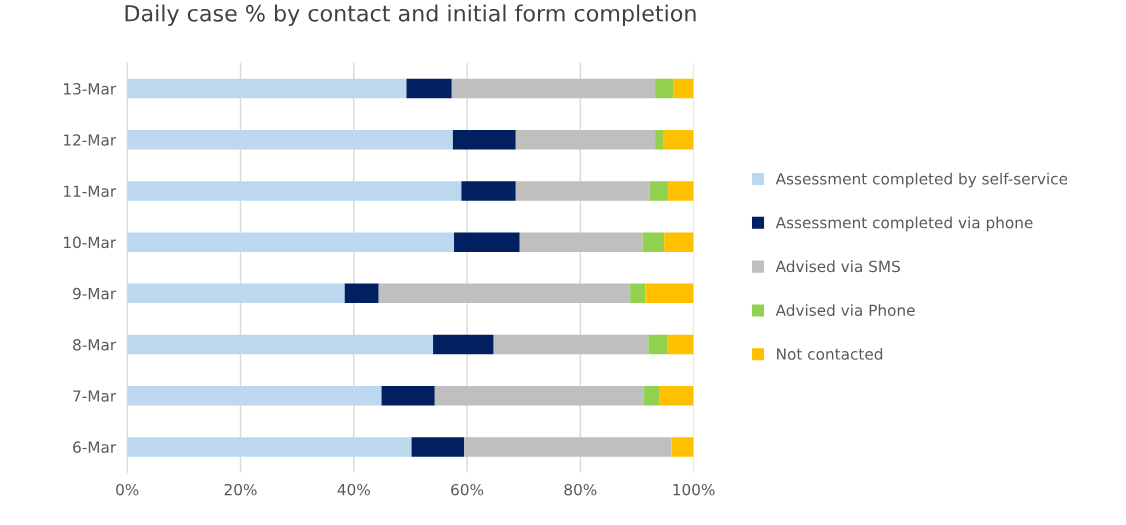  Describe the element at coordinates (95, 447) in the screenshot. I see `y-tick-label: 6-Mar` at that location.